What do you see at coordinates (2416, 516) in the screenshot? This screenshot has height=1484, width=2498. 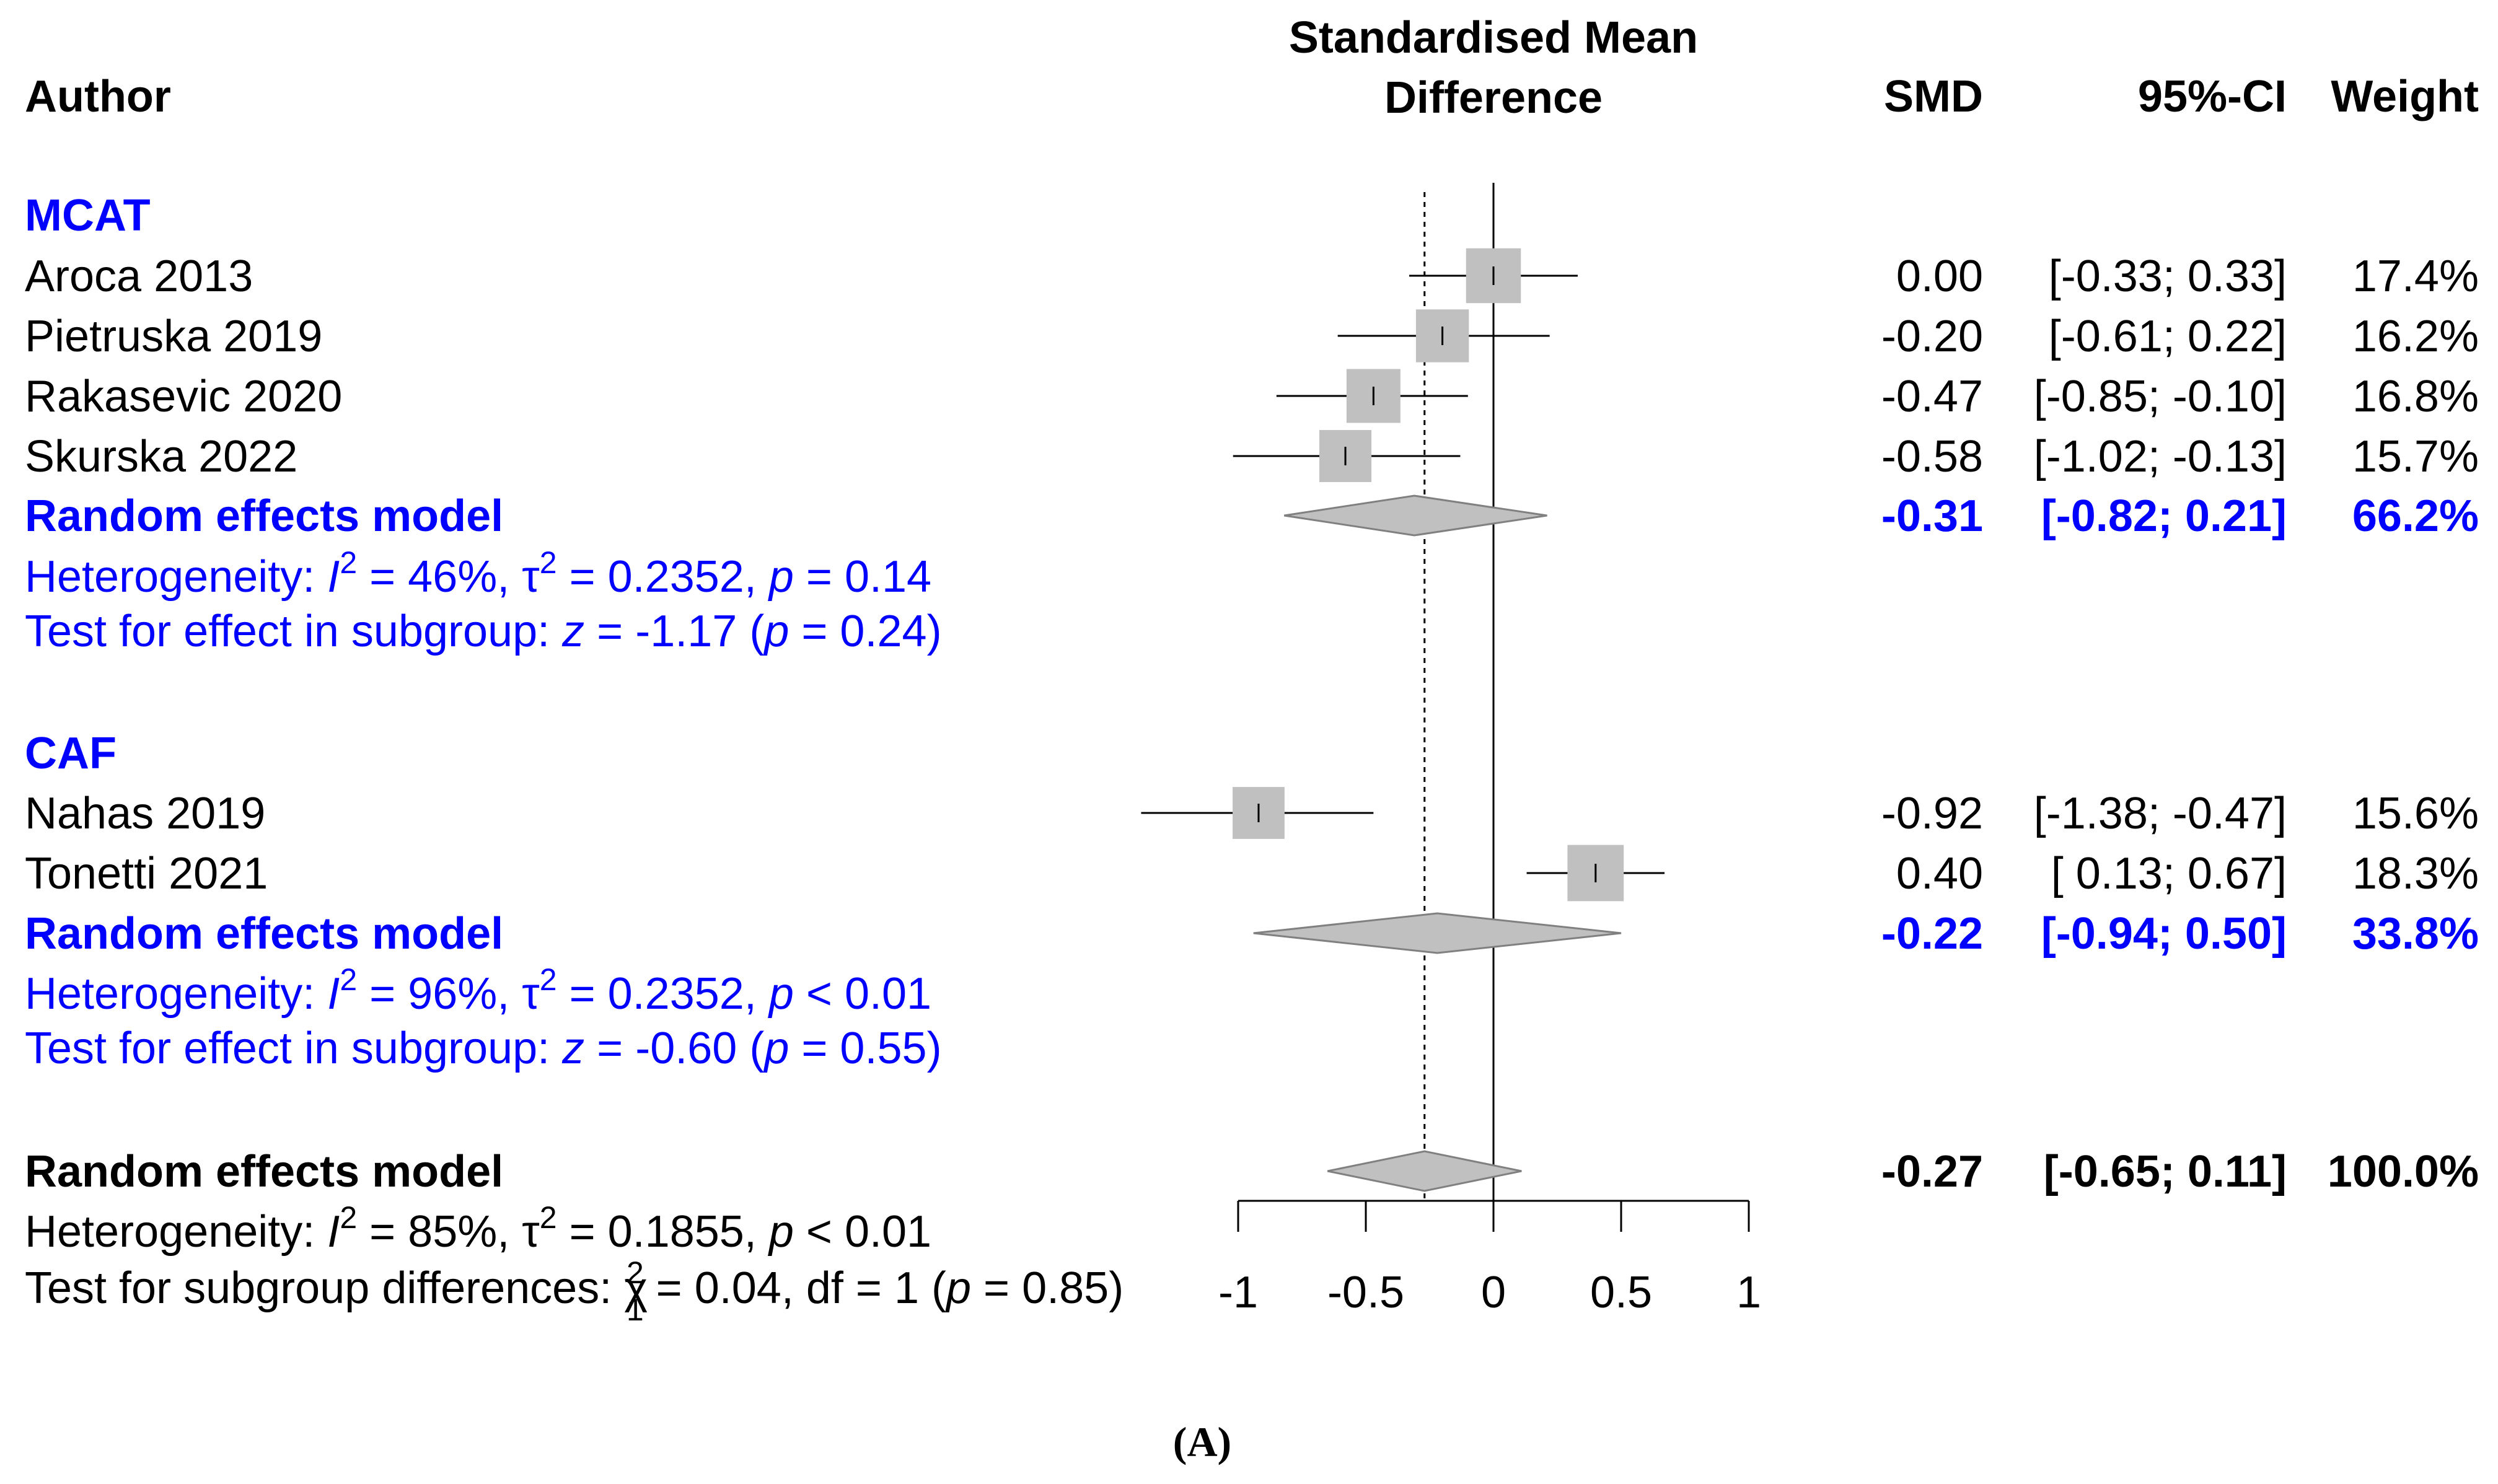 I see `mcat-model-weight: 66.2%` at bounding box center [2416, 516].